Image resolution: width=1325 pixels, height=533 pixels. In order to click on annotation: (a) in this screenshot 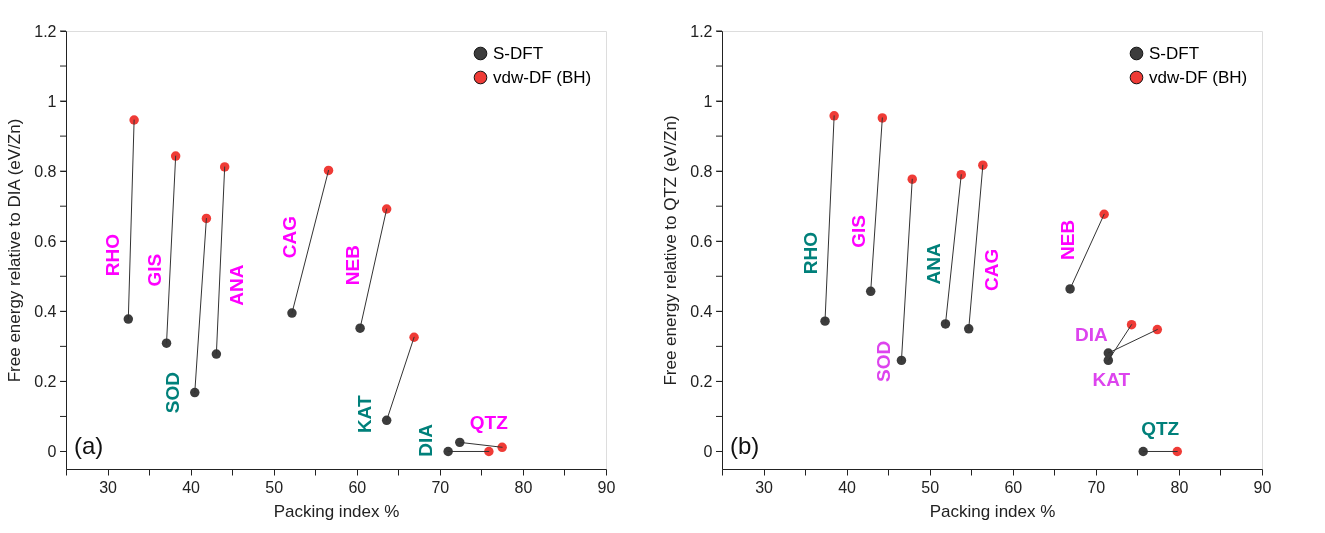, I will do `click(89, 445)`.